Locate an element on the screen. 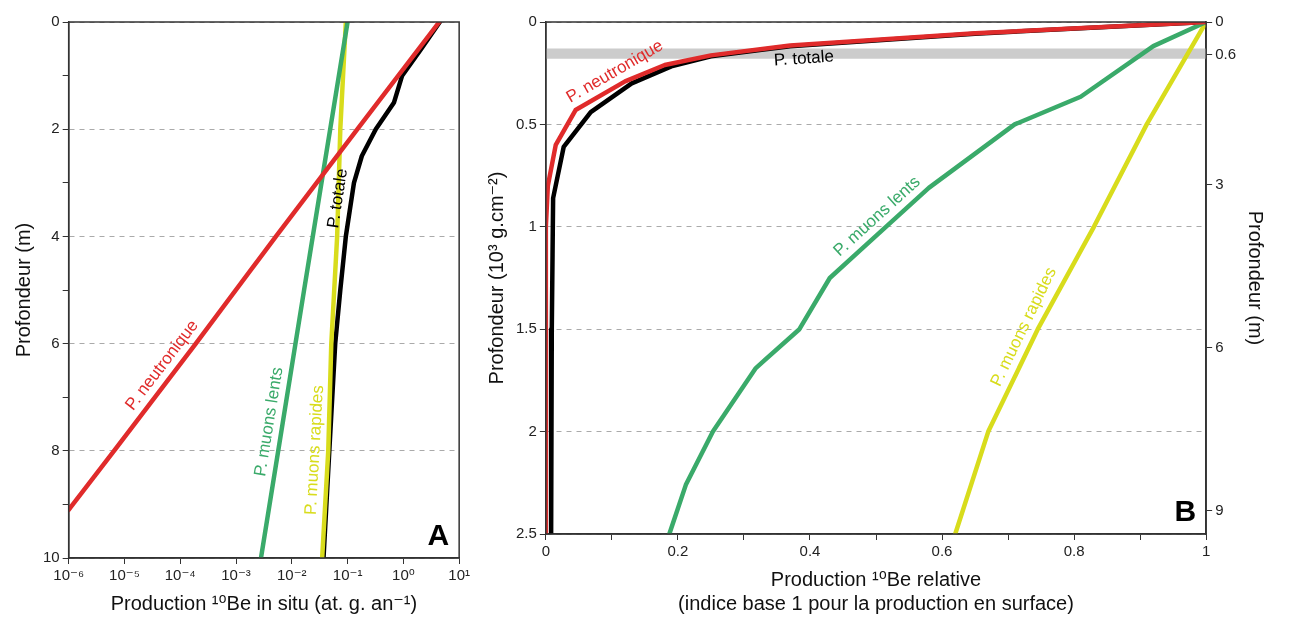 This screenshot has height=631, width=1293. x-axis-title: Production ¹⁰Be in situ (at. g. an⁻¹) is located at coordinates (264, 602).